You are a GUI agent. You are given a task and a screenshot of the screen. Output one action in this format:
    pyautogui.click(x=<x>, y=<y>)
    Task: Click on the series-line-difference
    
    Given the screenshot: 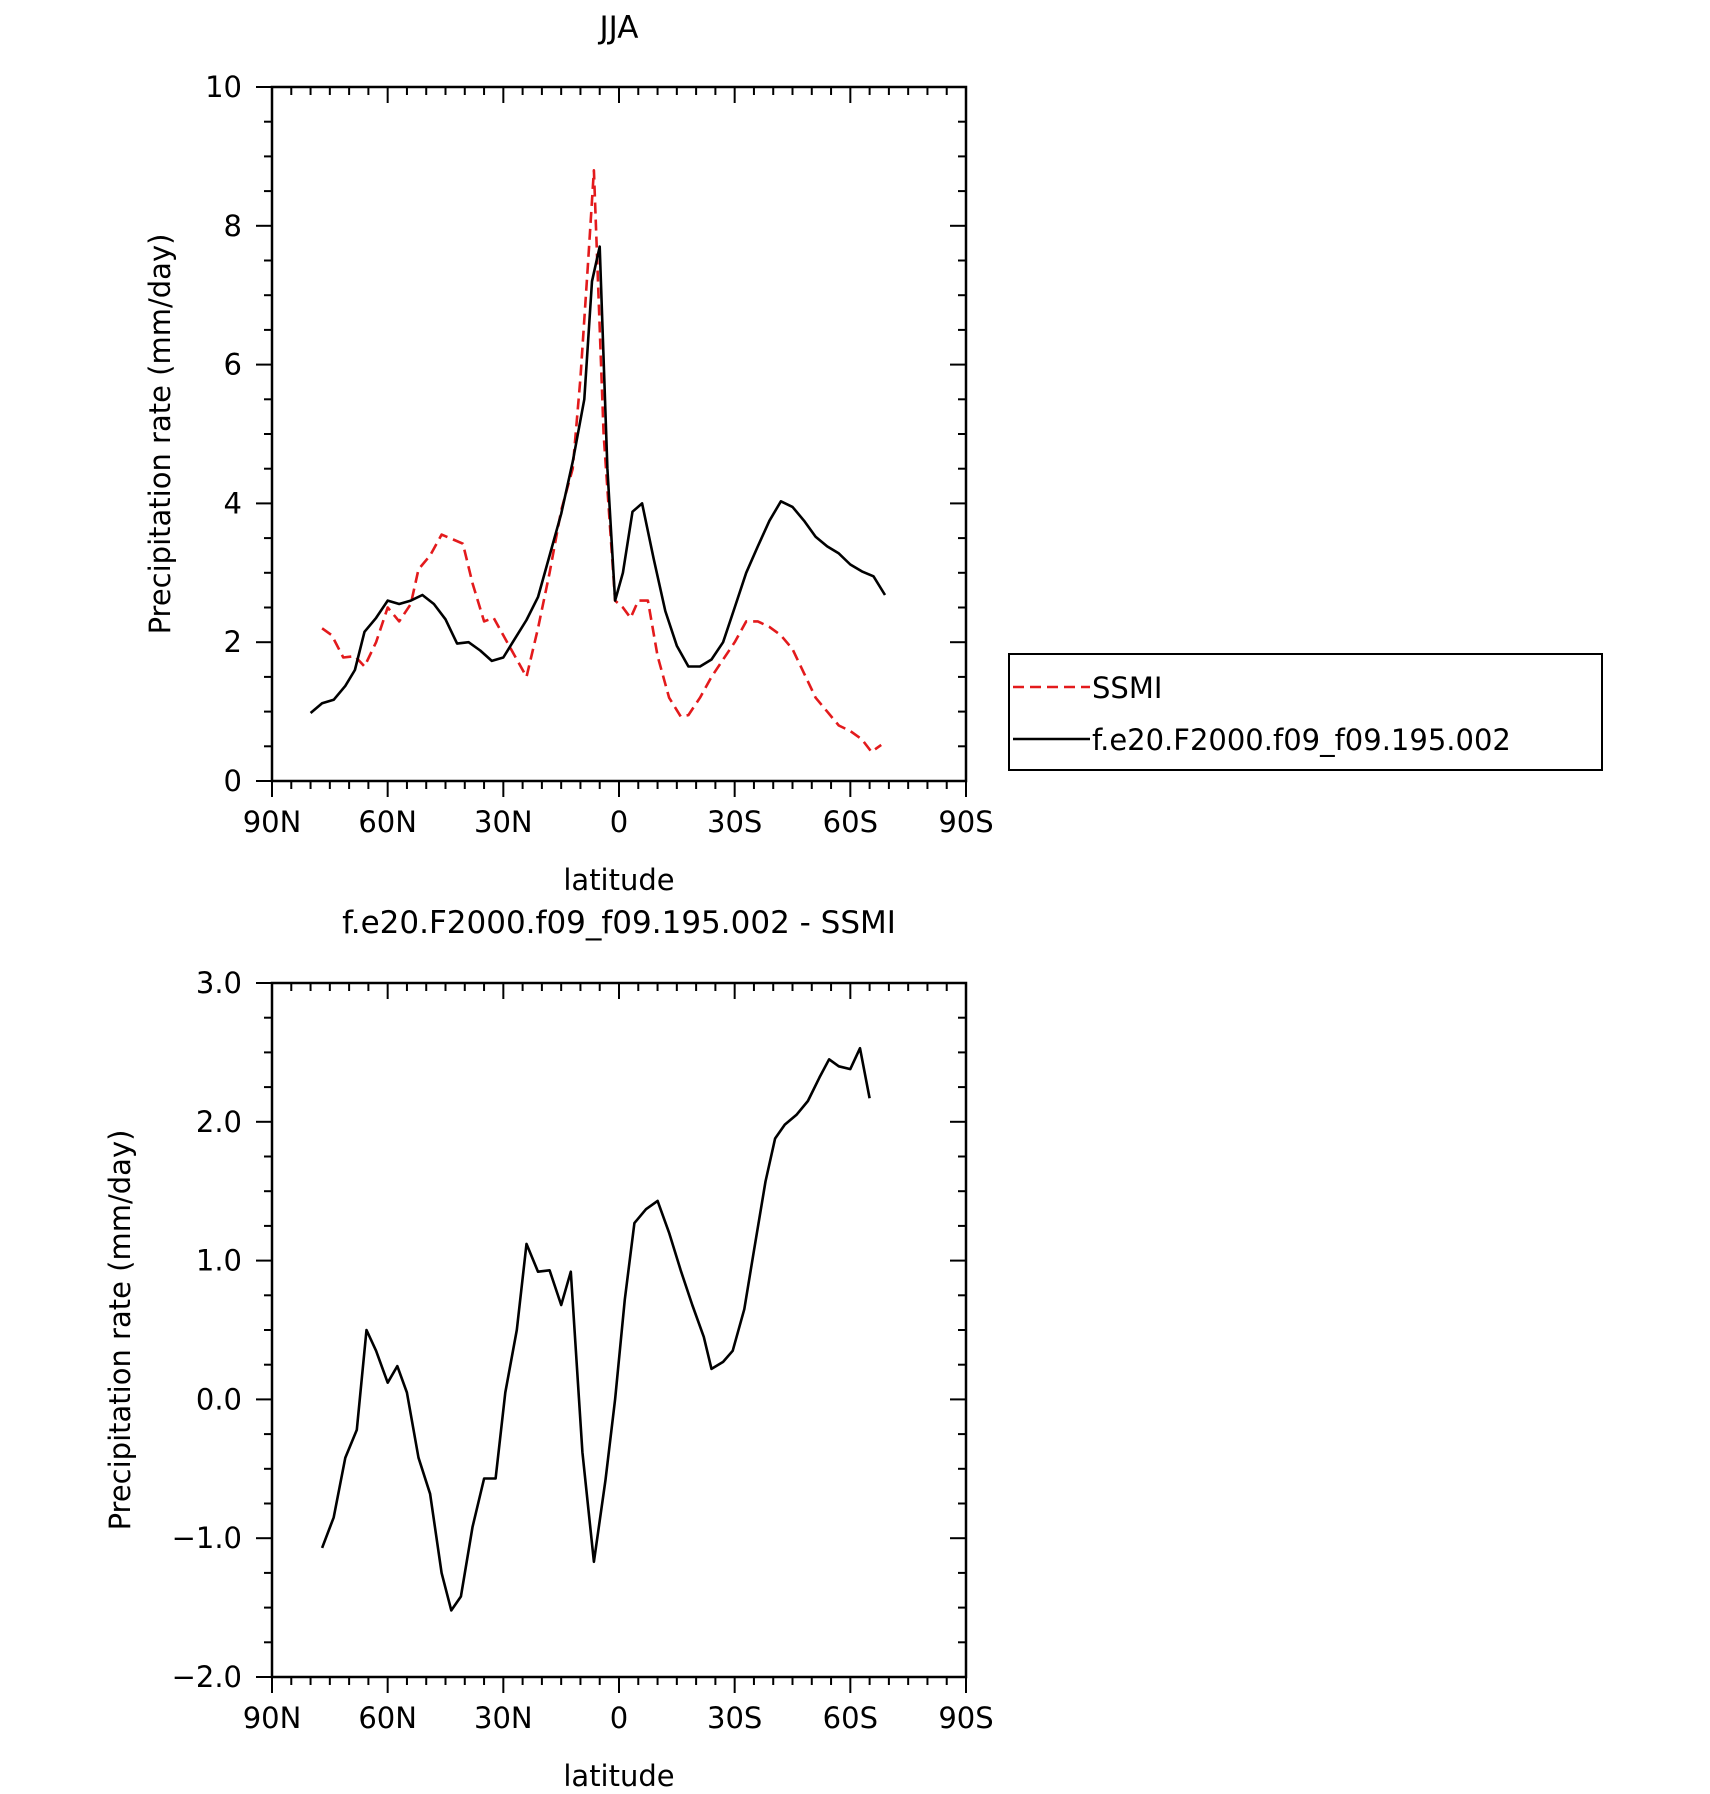 What is the action you would take?
    pyautogui.click(x=595, y=1329)
    